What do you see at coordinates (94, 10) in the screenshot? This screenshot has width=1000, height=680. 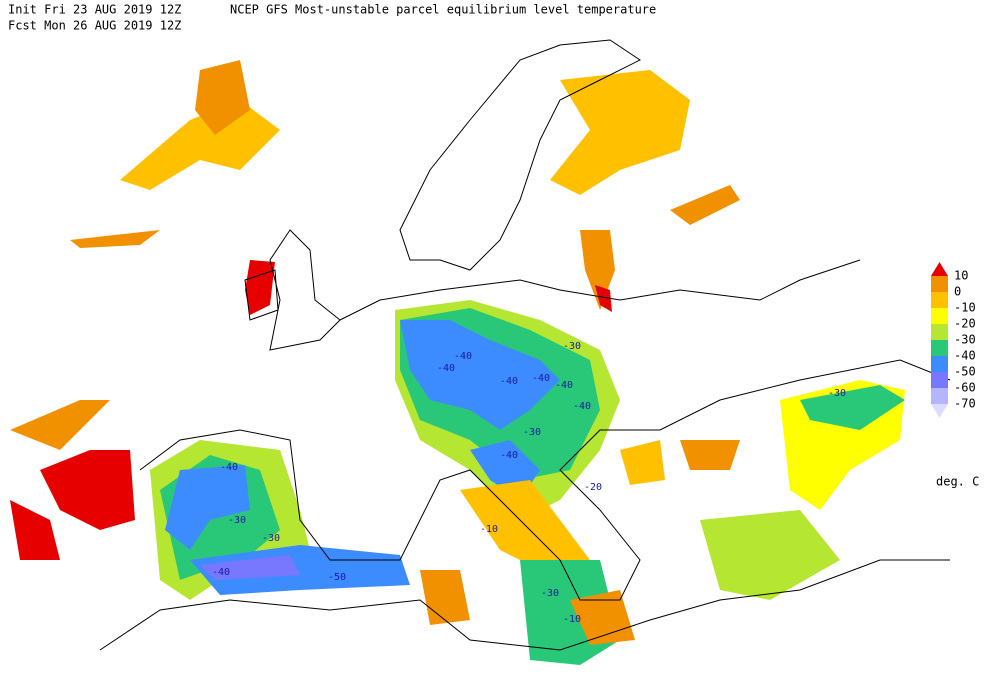 I see `init-time: Init Fri 23 AUG 2019 12Z` at bounding box center [94, 10].